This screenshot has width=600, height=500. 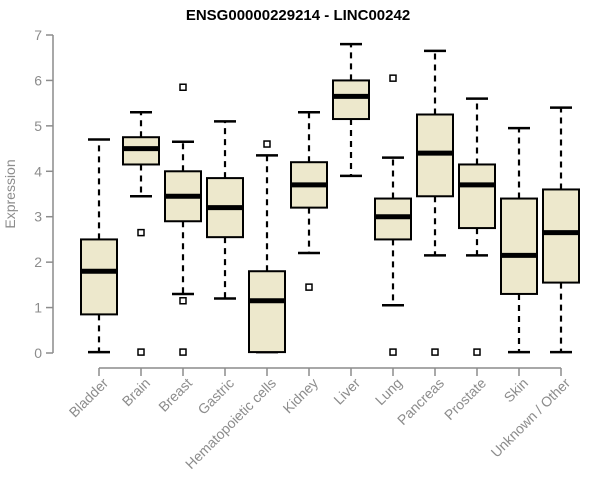 I want to click on boxplot-skin, so click(x=519, y=240).